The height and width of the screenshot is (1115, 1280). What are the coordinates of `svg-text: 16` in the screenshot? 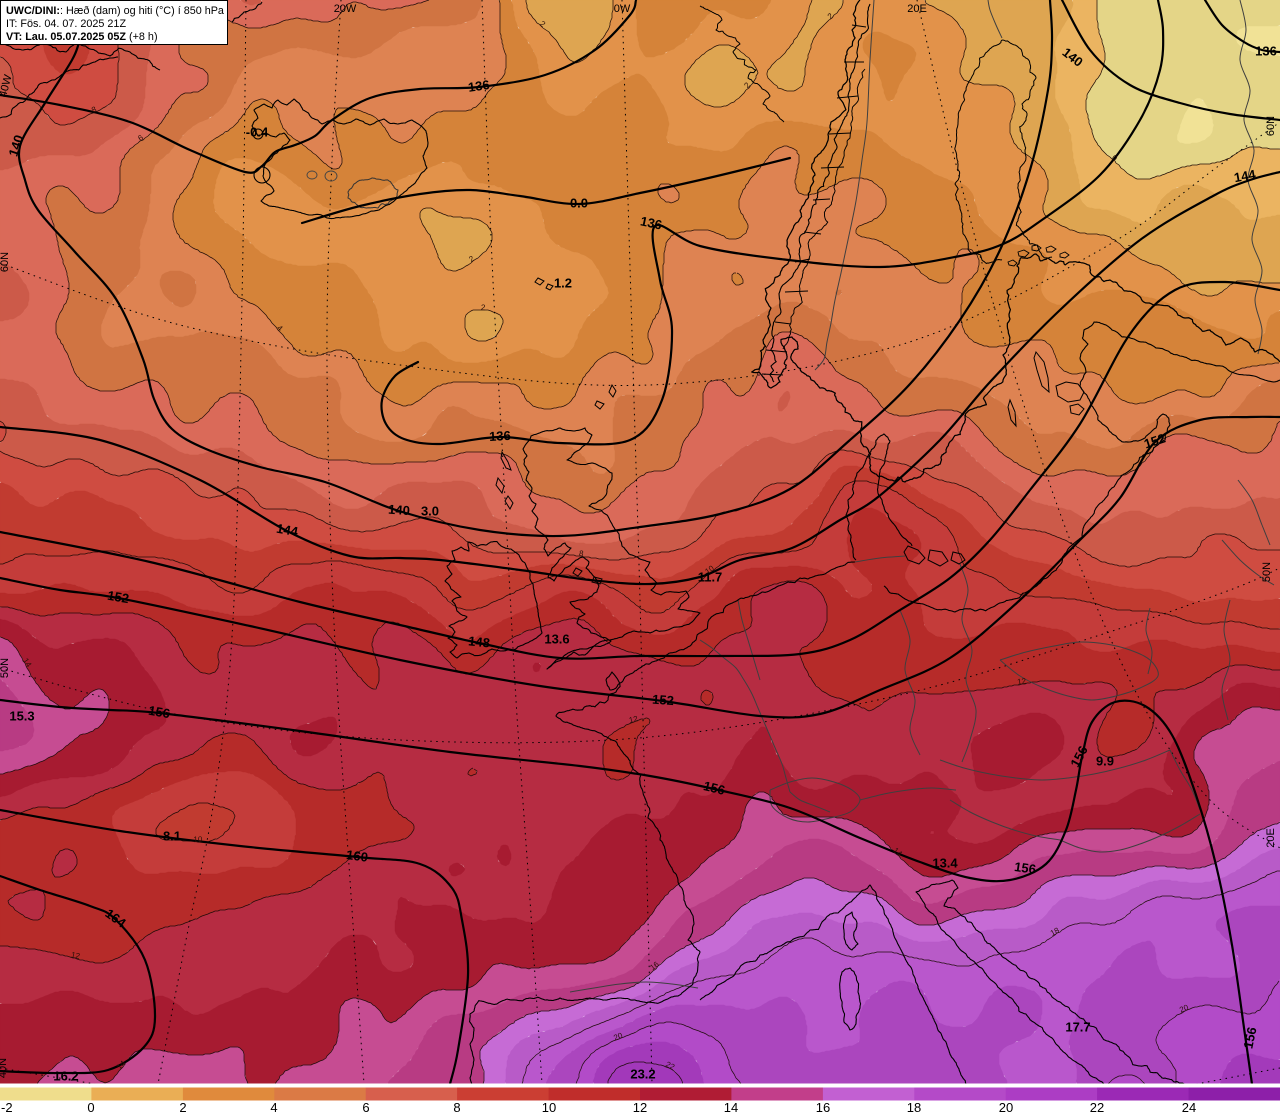 It's located at (823, 1107).